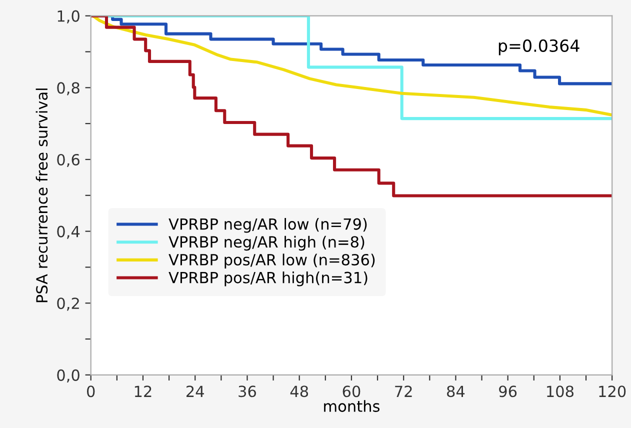  I want to click on y-tick-label: 0,0, so click(68, 376).